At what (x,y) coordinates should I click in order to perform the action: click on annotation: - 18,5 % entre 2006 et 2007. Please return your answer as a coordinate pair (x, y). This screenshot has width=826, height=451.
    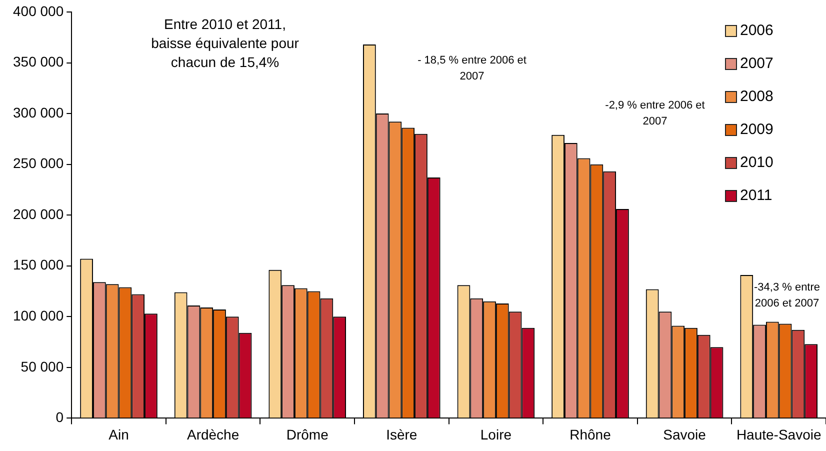
    Looking at the image, I should click on (472, 68).